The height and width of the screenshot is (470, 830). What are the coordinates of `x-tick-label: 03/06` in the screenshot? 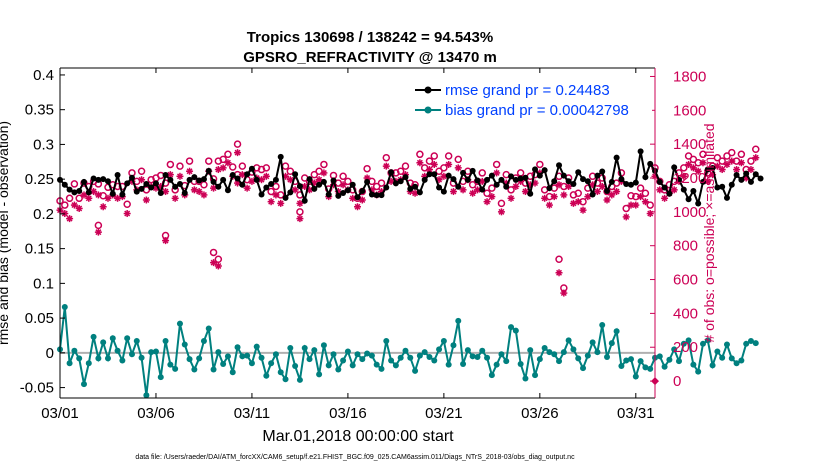 It's located at (156, 413).